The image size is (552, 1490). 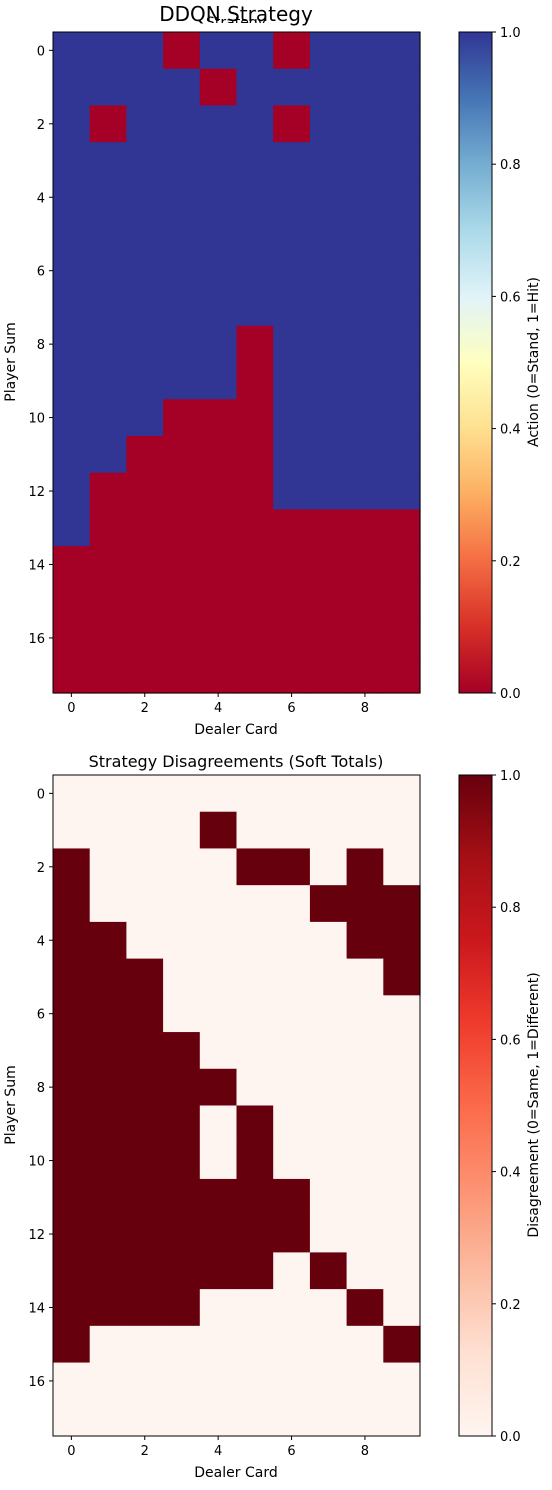 What do you see at coordinates (36, 1235) in the screenshot?
I see `y-tick-label: 12` at bounding box center [36, 1235].